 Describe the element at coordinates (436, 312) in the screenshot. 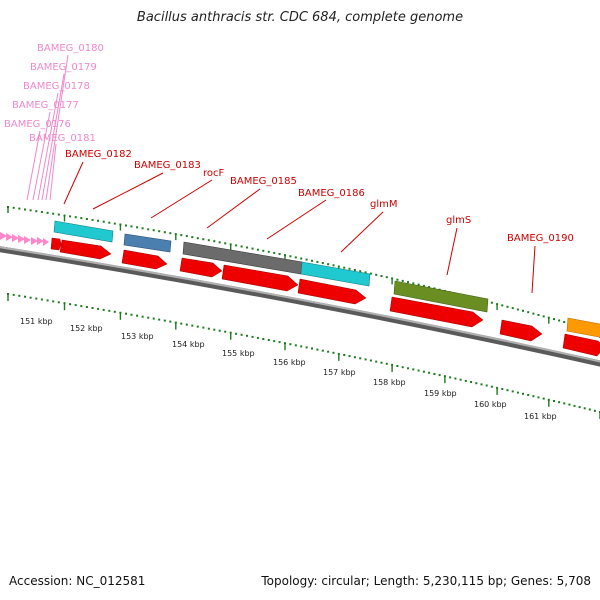

I see `cds-glmS` at that location.